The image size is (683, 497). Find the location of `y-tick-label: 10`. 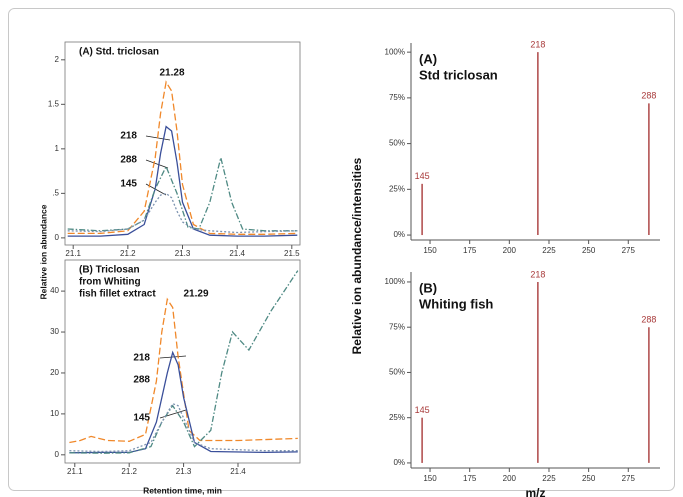

y-tick-label: 10 is located at coordinates (54, 413).